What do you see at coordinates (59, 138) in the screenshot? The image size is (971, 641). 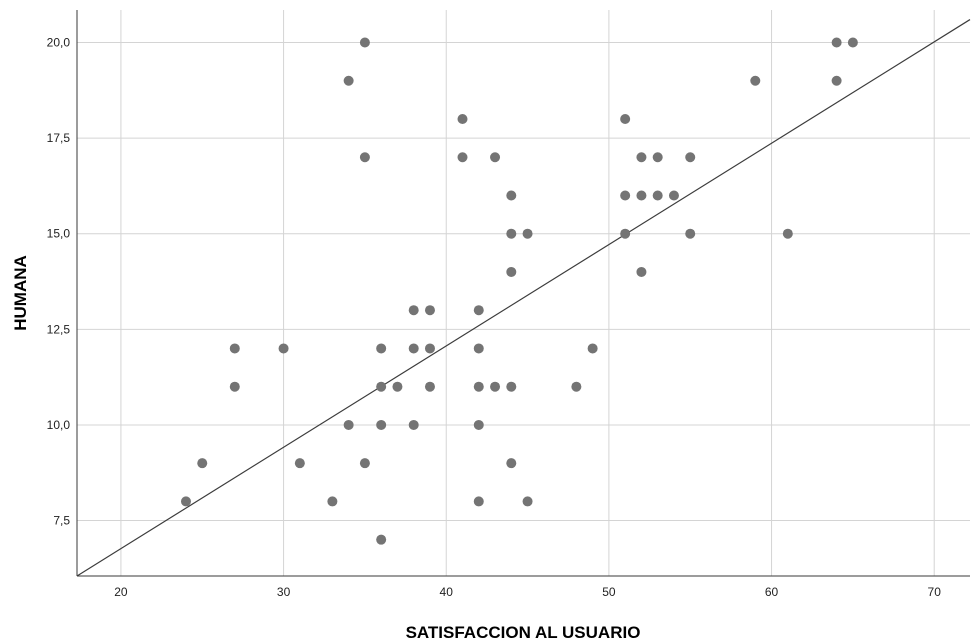 I see `y-tick-label: 17,5` at bounding box center [59, 138].